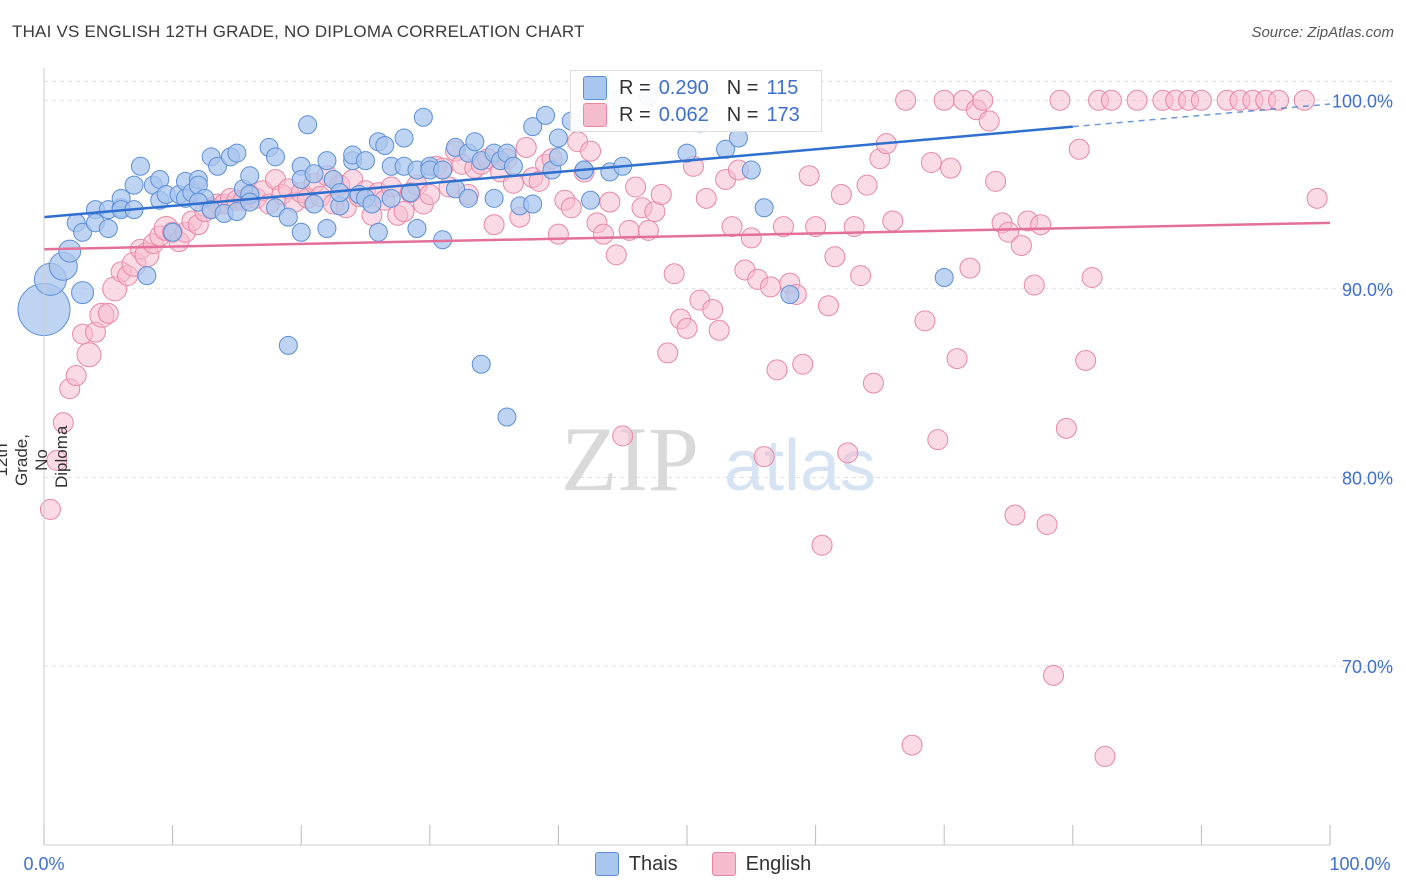  What do you see at coordinates (595, 115) in the screenshot?
I see `legend-swatch-english` at bounding box center [595, 115].